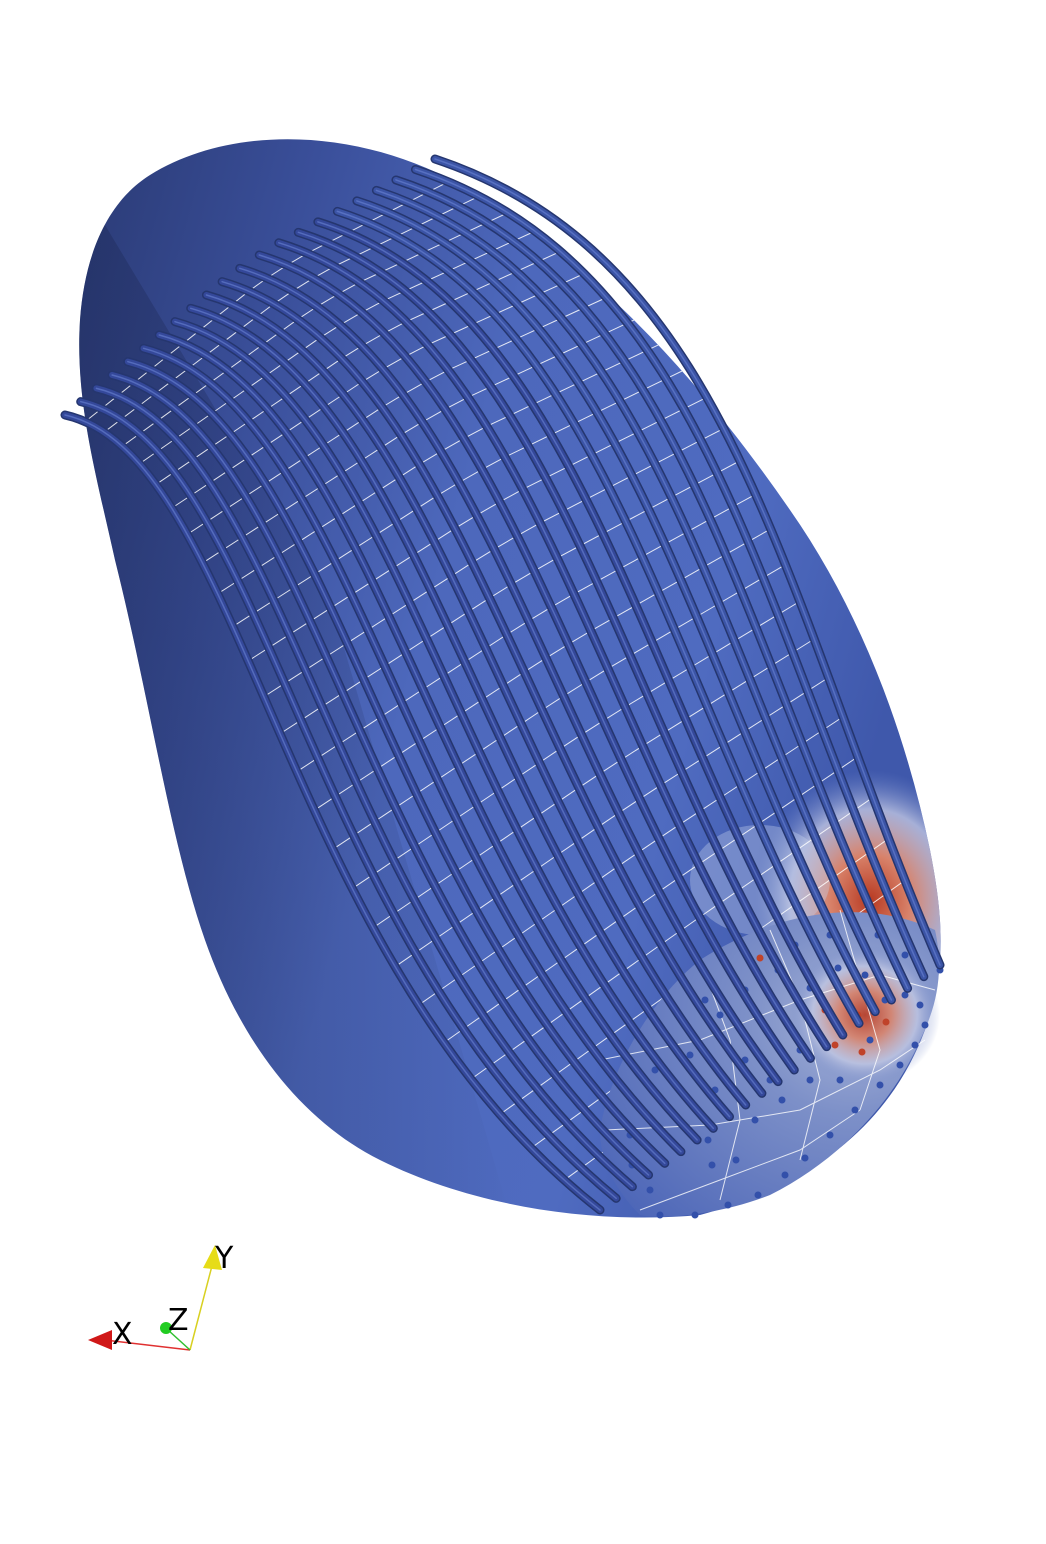 Image resolution: width=1046 pixels, height=1544 pixels. Describe the element at coordinates (147, 1345) in the screenshot. I see `x-axis-line` at that location.